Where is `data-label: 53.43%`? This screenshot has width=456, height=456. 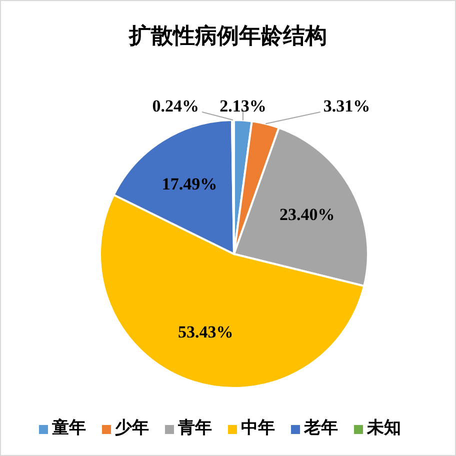
data-label: 53.43% is located at coordinates (206, 332).